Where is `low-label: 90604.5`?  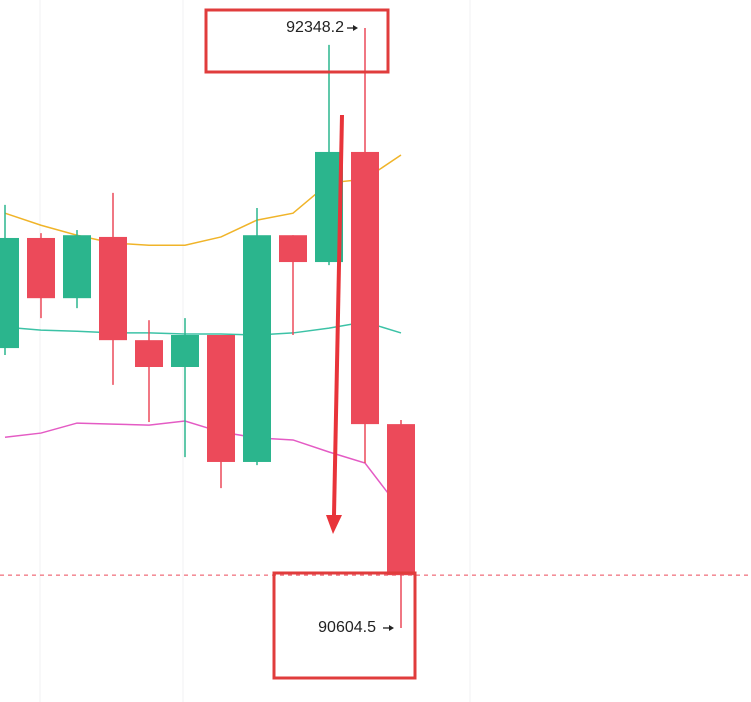 low-label: 90604.5 is located at coordinates (347, 627).